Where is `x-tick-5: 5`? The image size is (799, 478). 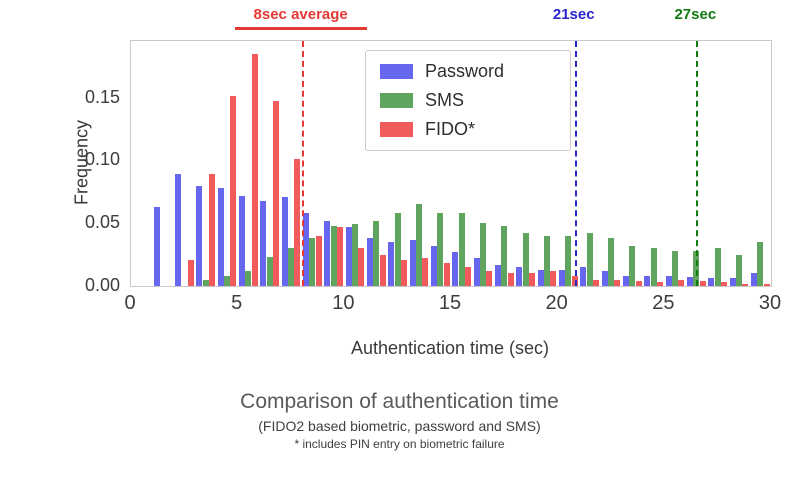 x-tick-5: 5 is located at coordinates (237, 303).